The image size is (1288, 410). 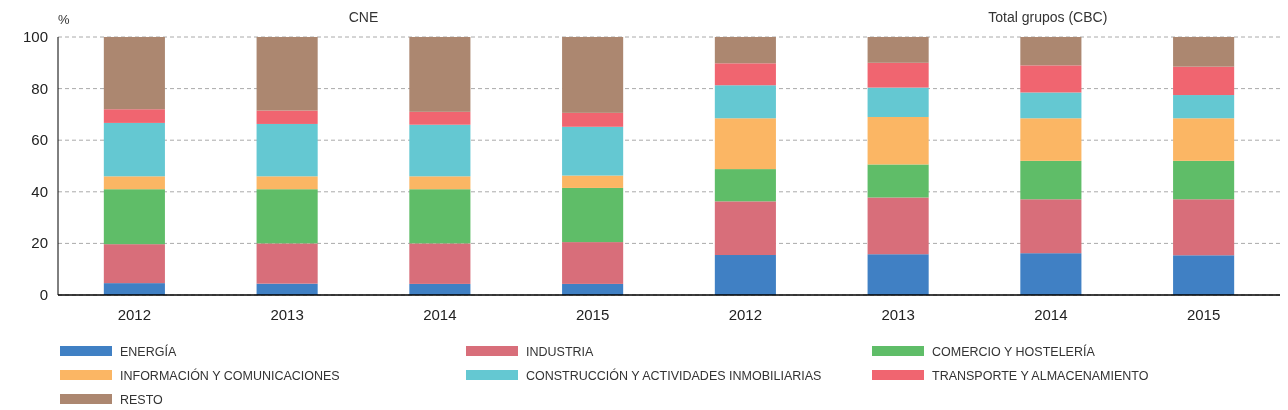 I want to click on y-tick-label: 0, so click(x=43, y=294).